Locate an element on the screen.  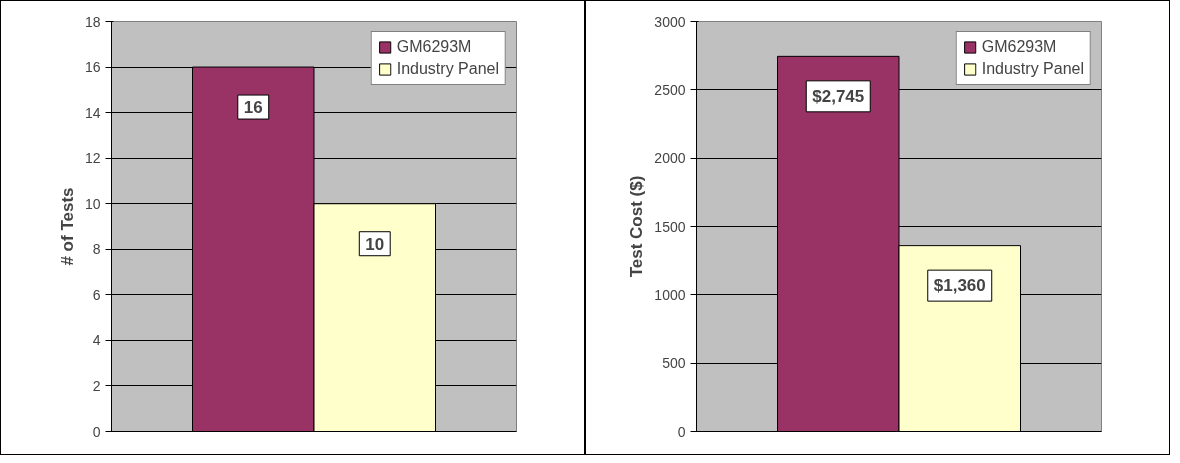
data-label: $1,360 is located at coordinates (959, 286).